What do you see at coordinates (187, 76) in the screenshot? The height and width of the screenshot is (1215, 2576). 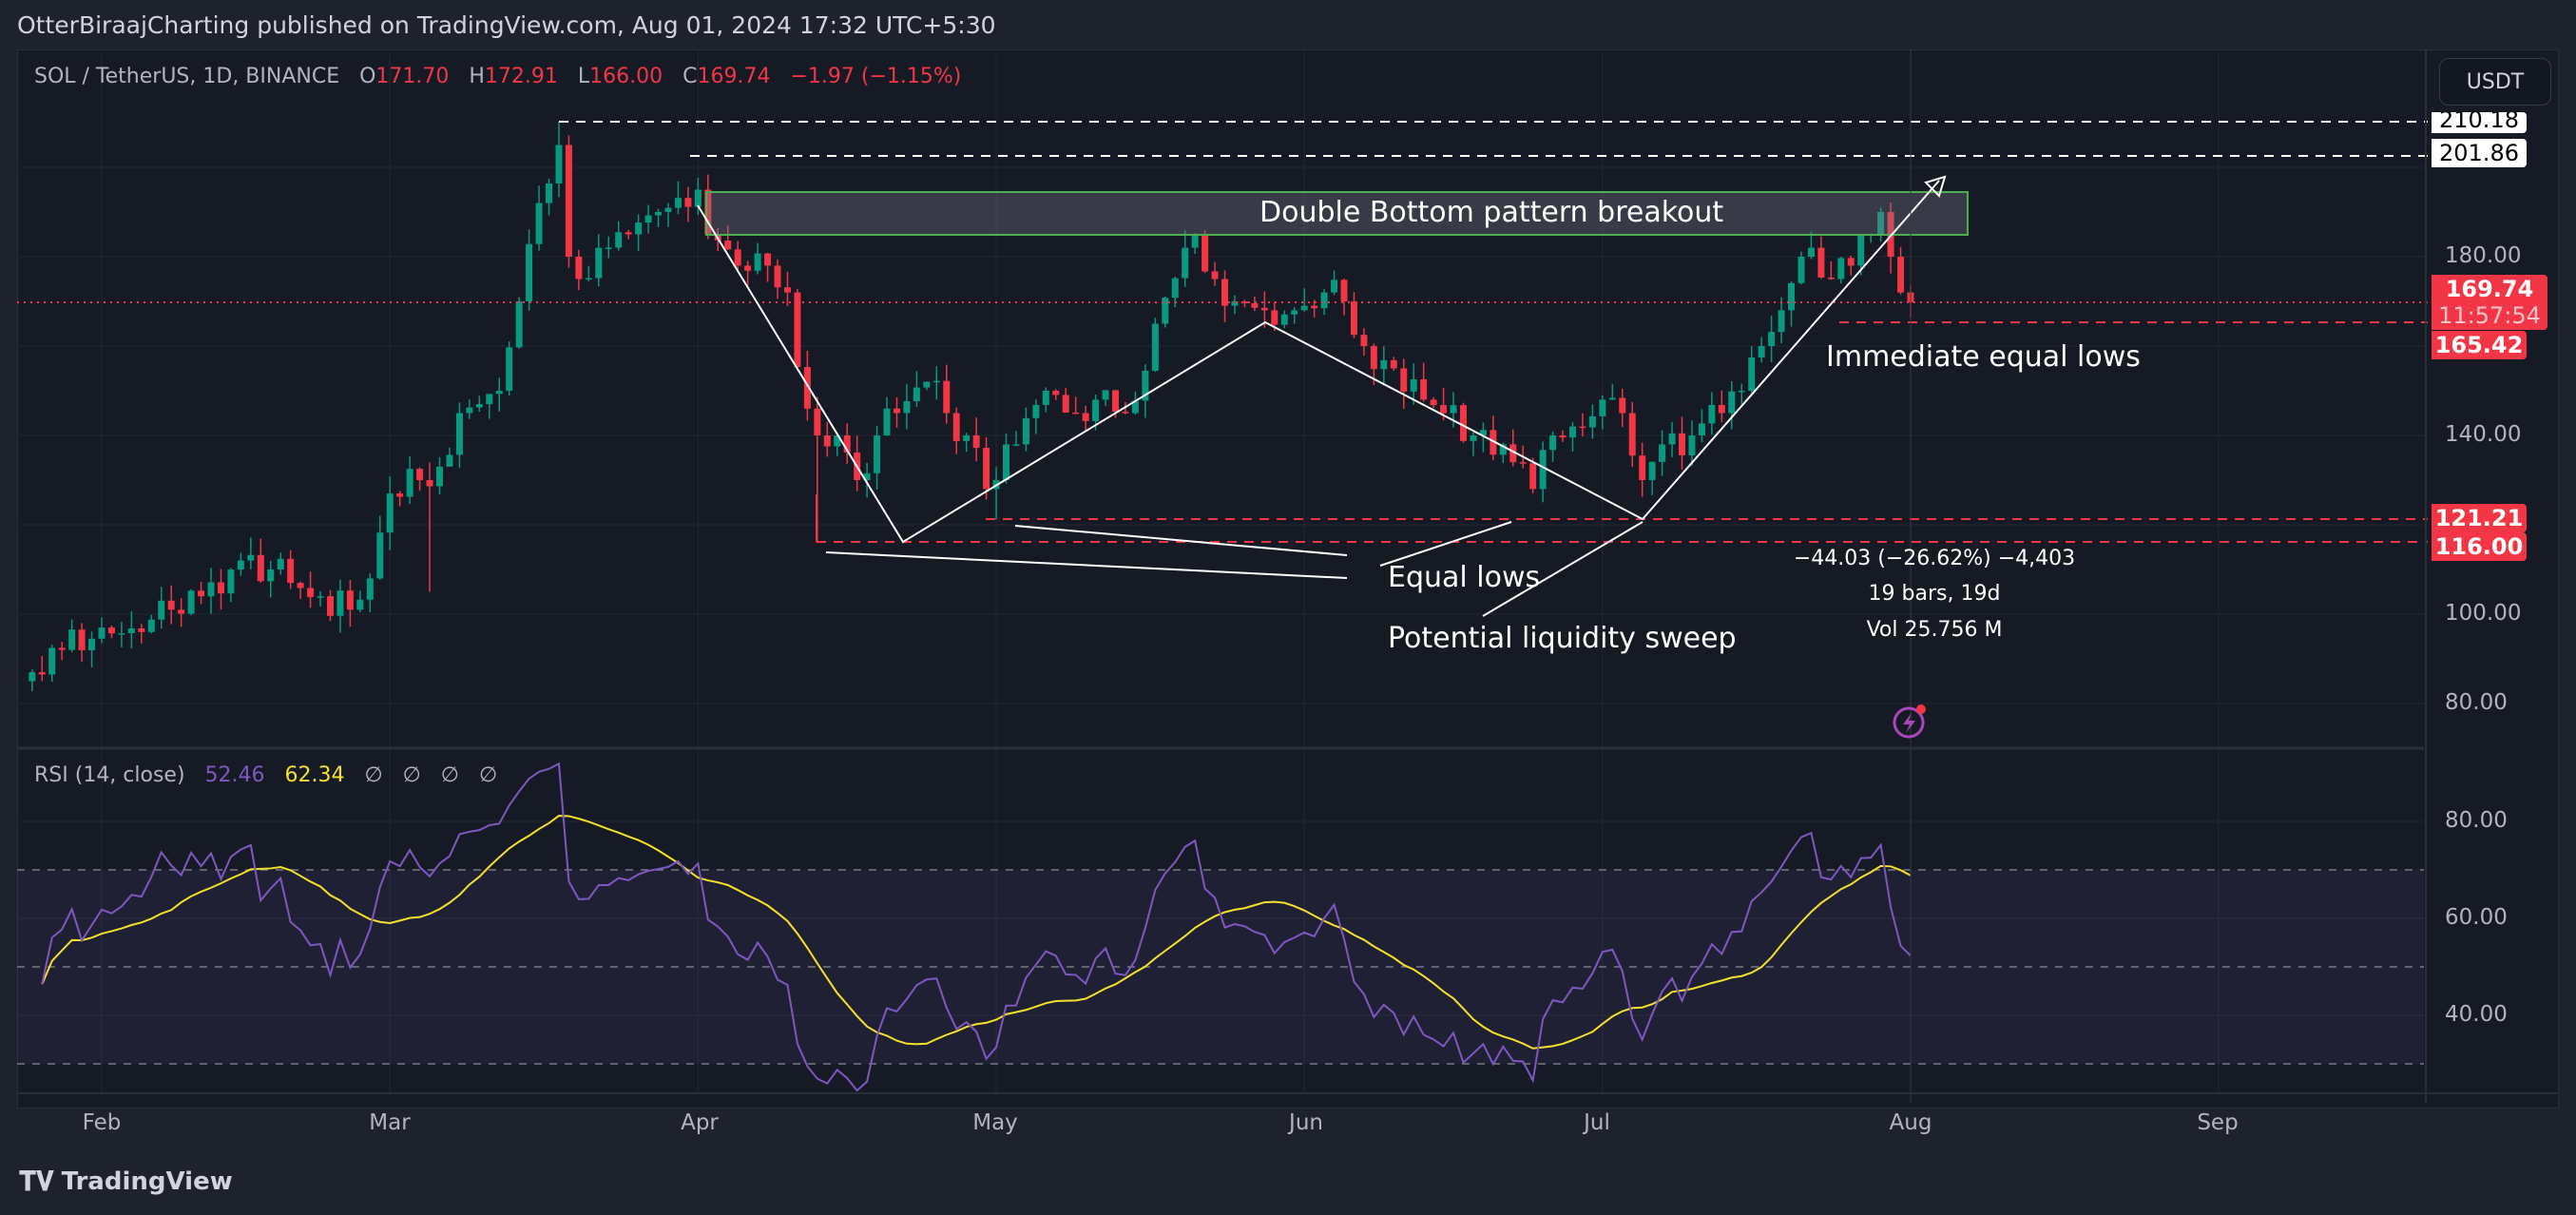 I see `symbol-name: SOL / TetherUS, 1D, BINANCE` at bounding box center [187, 76].